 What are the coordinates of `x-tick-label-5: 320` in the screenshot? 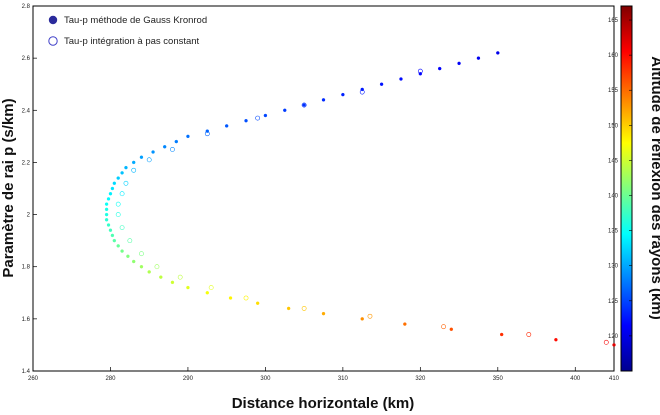 It's located at (420, 379).